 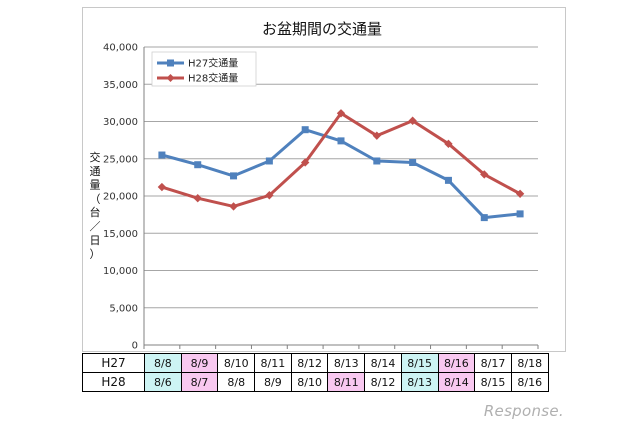 What do you see at coordinates (113, 382) in the screenshot?
I see `date-table-row-label: H28` at bounding box center [113, 382].